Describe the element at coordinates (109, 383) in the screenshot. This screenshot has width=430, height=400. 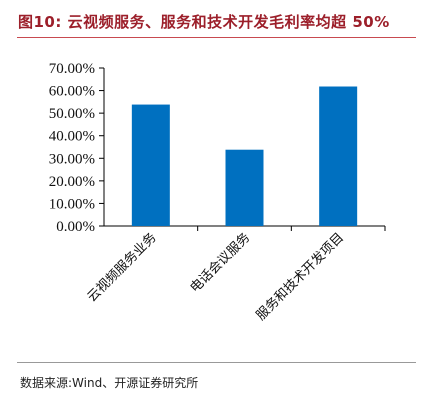
I see `data-source: 数据来源:Wind、开源证券研究所` at that location.